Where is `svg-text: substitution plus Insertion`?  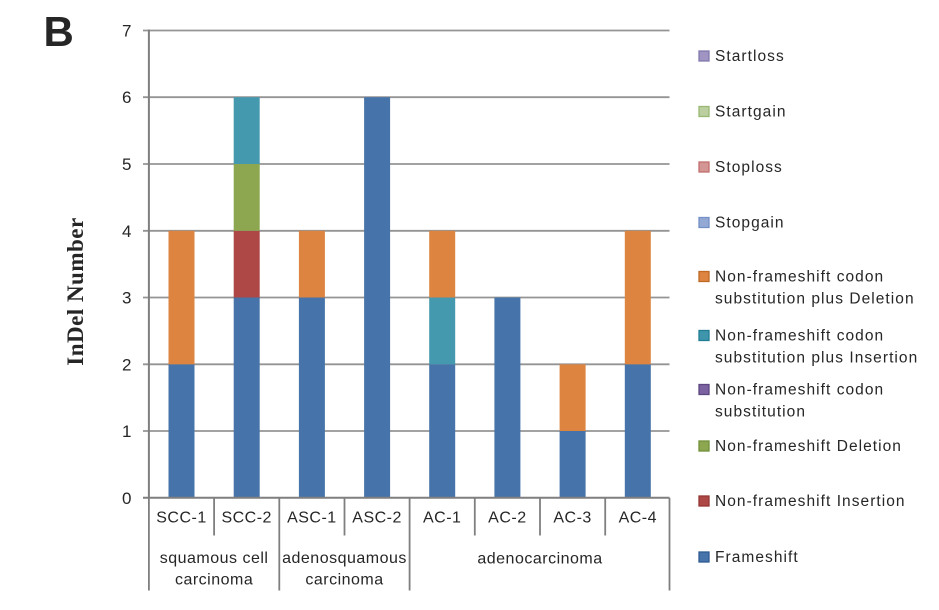 svg-text: substitution plus Insertion is located at coordinates (816, 358).